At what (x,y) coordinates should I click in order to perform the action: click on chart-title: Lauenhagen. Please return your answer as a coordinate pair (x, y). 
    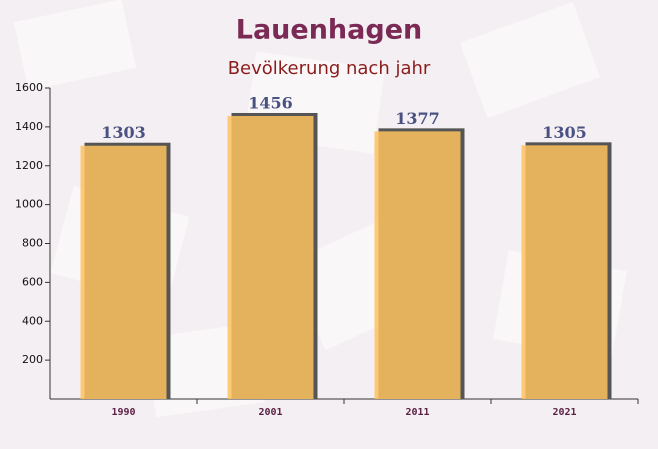
    Looking at the image, I should click on (329, 30).